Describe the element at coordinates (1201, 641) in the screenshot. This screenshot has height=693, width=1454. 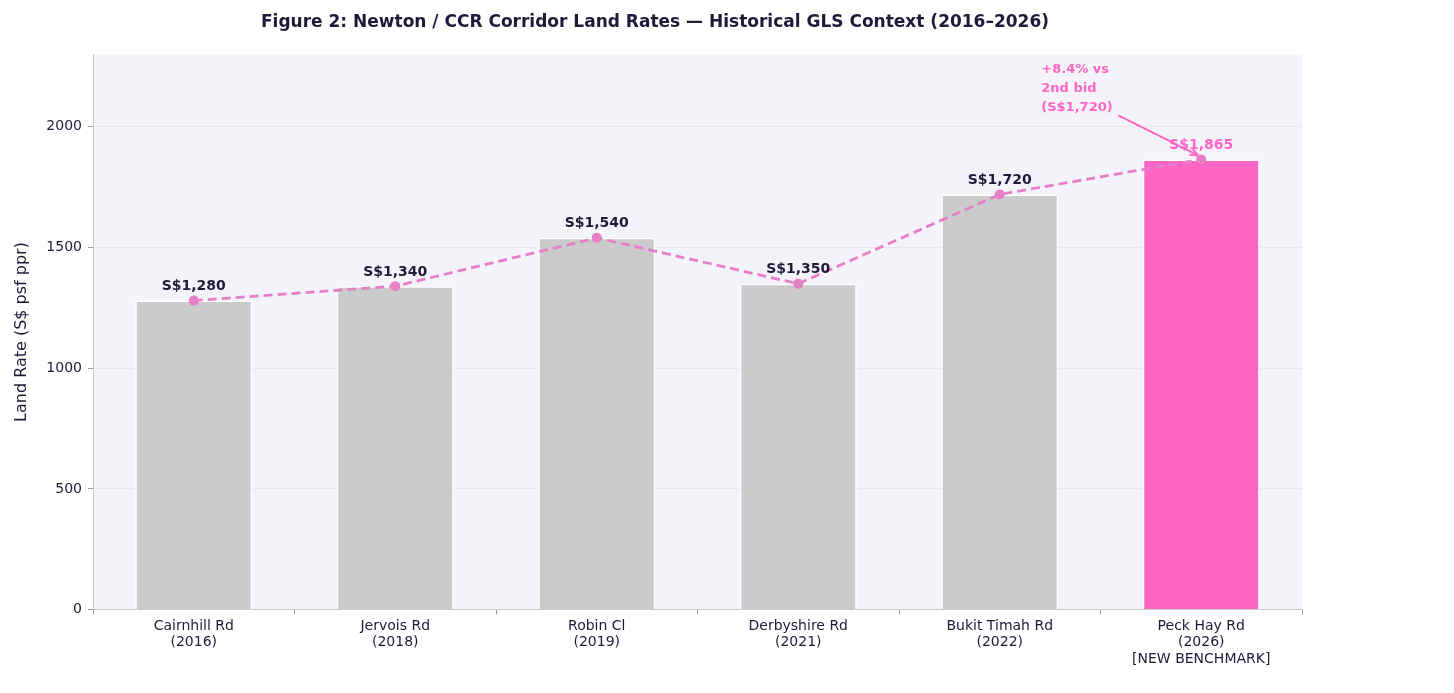
I see `x-tick-label: Peck Hay Rd (2026) [NEW BENCHMARK]` at that location.